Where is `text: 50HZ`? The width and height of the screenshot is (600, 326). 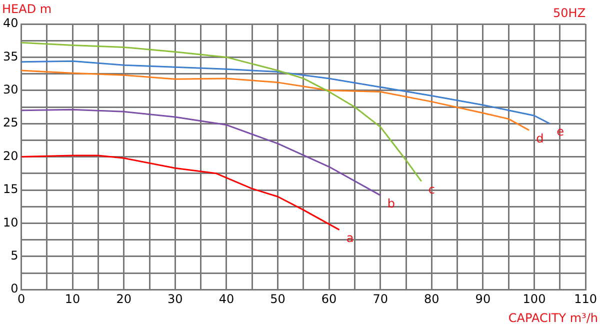 text: 50HZ is located at coordinates (569, 13).